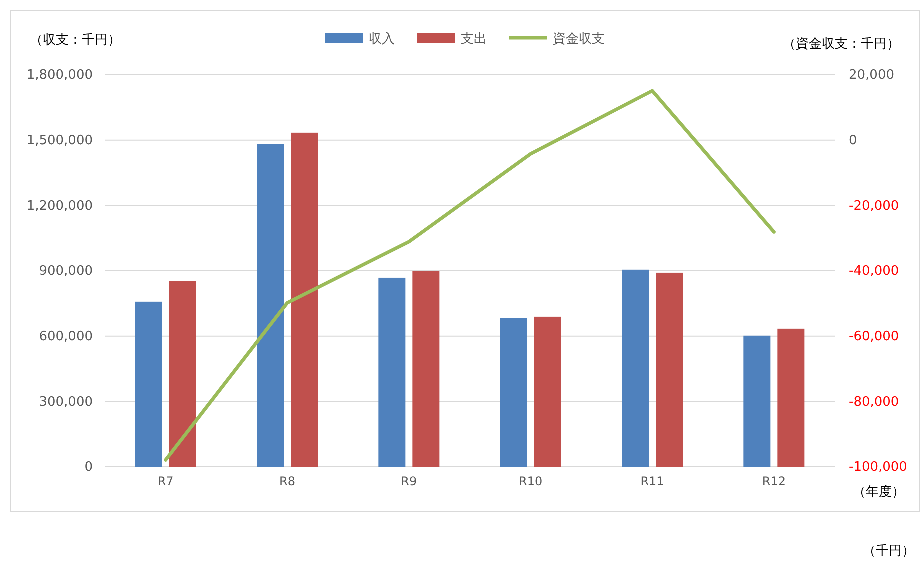 The image size is (921, 561). I want to click on x-tick-label: R9, so click(409, 481).